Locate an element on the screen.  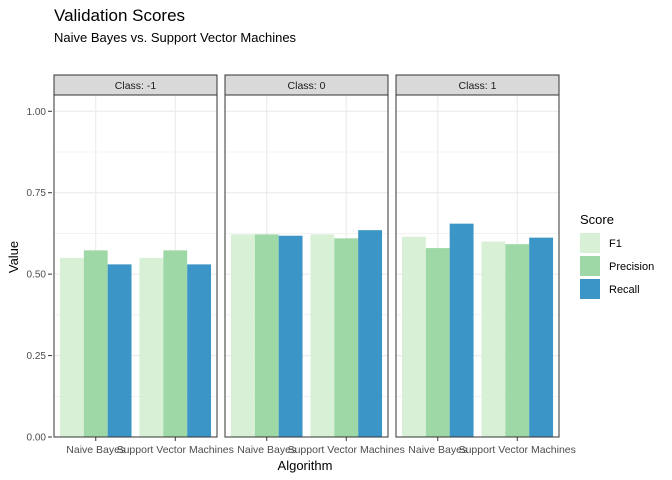
facet-label: Class: 0 is located at coordinates (307, 86).